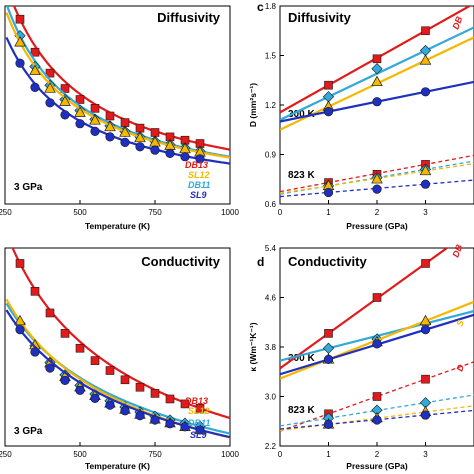 This screenshot has height=474, width=474. Describe the element at coordinates (80, 212) in the screenshot. I see `x-tick-label: 500` at that location.